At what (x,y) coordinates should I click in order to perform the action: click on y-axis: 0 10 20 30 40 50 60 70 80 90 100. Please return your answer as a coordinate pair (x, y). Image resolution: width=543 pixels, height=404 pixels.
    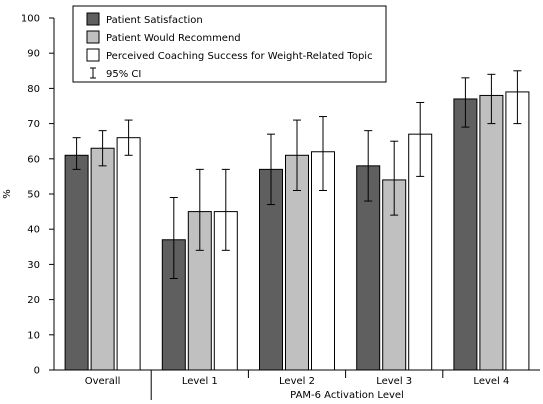
    Looking at the image, I should click on (38, 195).